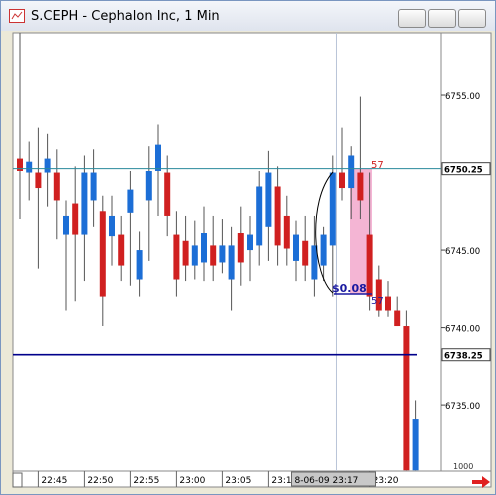  Describe the element at coordinates (324, 232) in the screenshot. I see `measure-curve` at that location.